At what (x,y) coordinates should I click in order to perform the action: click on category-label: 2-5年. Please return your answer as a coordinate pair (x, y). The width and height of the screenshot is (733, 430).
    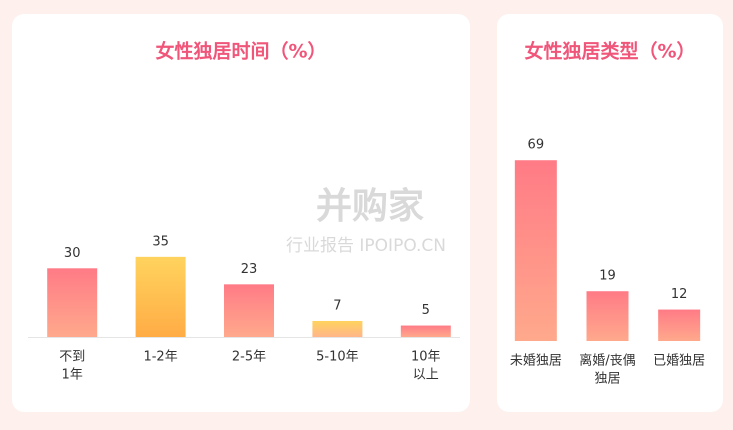
    Looking at the image, I should click on (249, 357).